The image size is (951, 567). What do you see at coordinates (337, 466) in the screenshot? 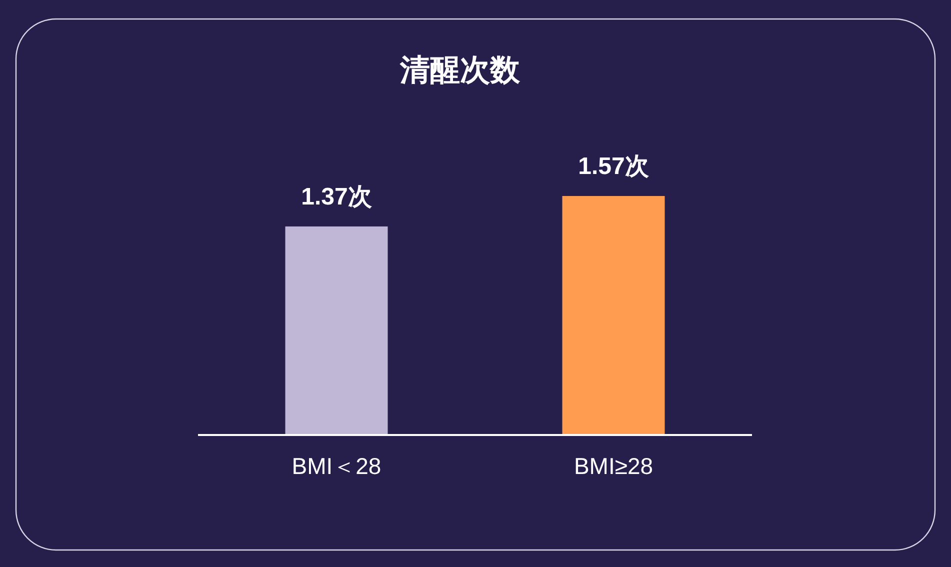
I see `x-tick-label: BMI＜28` at bounding box center [337, 466].